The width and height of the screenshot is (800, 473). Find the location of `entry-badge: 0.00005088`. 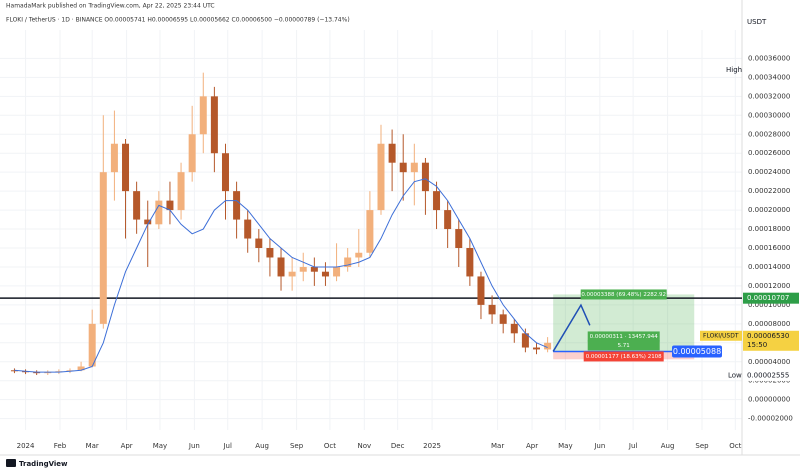

entry-badge: 0.00005088 is located at coordinates (697, 351).